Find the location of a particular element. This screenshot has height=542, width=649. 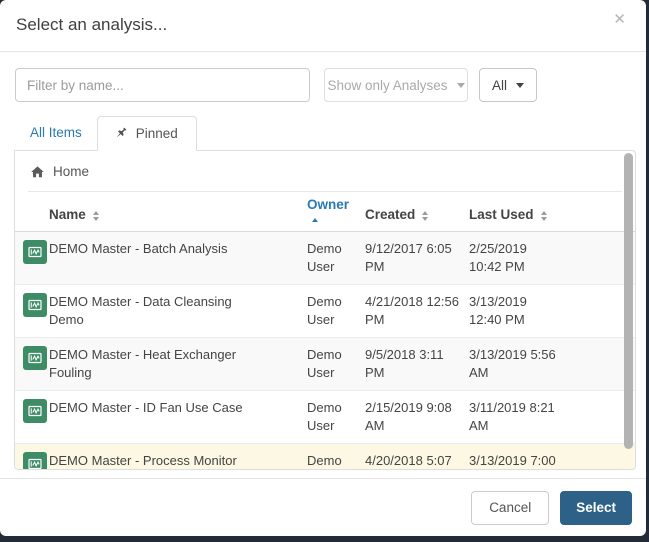

filter-by-name-input is located at coordinates (162, 85).